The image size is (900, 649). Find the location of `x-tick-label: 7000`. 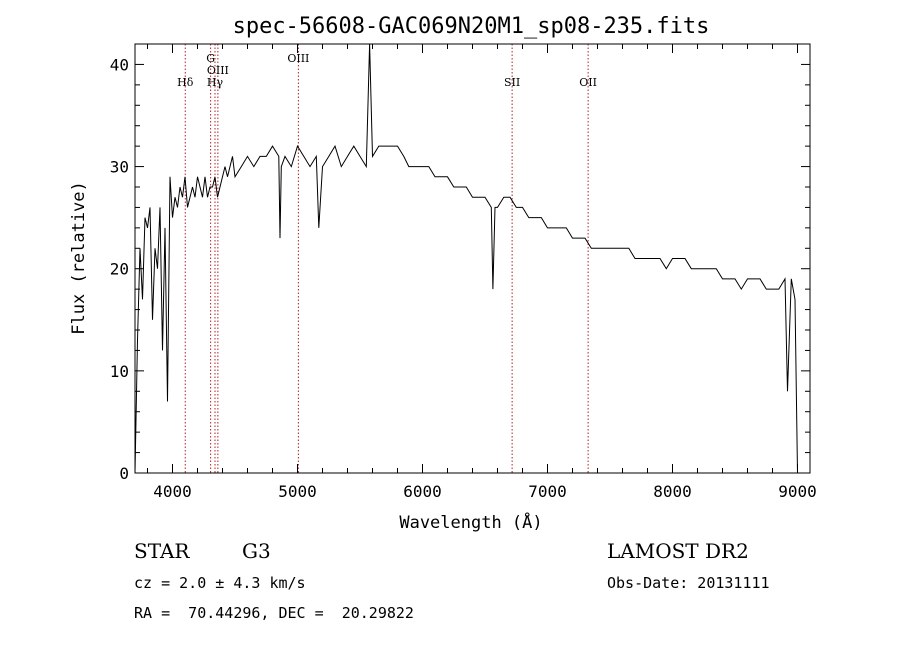

x-tick-label: 7000 is located at coordinates (547, 491).